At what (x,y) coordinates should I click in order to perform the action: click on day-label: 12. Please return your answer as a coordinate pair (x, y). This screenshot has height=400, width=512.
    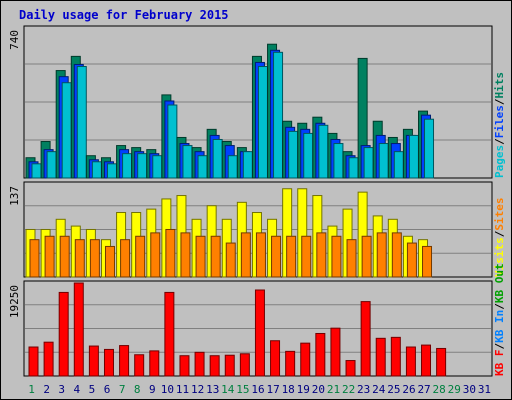
    Looking at the image, I should click on (197, 389).